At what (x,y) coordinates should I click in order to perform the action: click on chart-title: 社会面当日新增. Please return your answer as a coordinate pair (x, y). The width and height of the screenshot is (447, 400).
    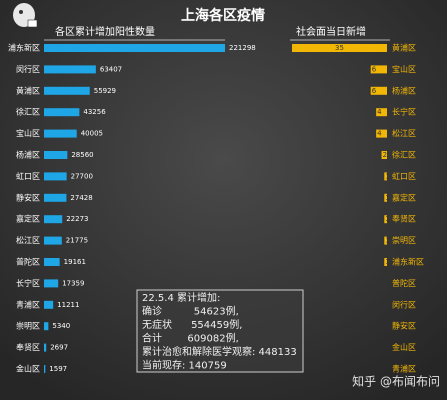
    Looking at the image, I should click on (331, 31).